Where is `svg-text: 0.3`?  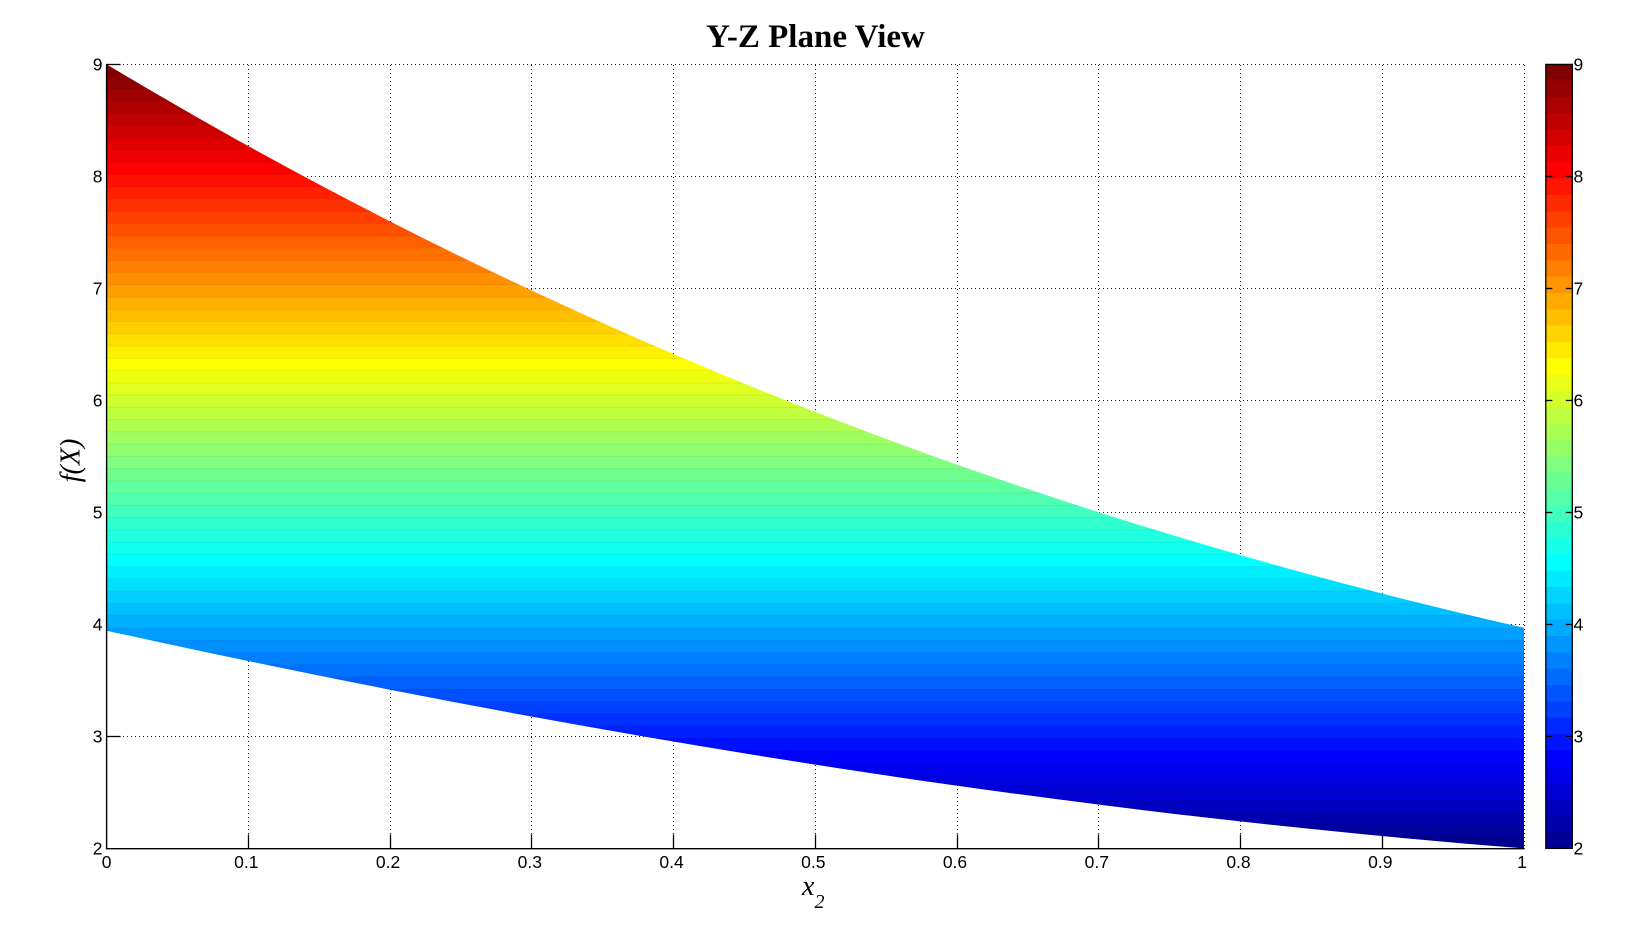
svg-text: 0.3 is located at coordinates (530, 862).